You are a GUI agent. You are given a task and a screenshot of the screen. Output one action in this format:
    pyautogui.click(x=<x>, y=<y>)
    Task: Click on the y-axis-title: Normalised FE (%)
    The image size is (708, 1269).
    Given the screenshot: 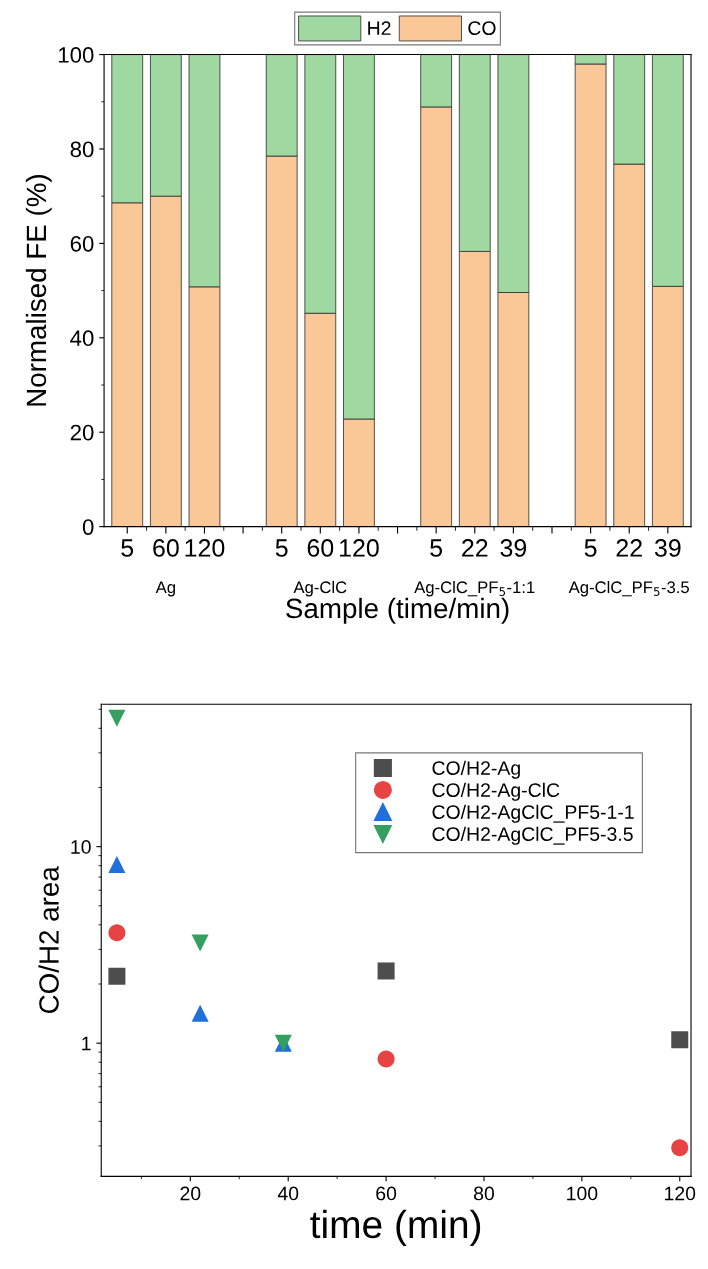 What is the action you would take?
    pyautogui.click(x=38, y=290)
    